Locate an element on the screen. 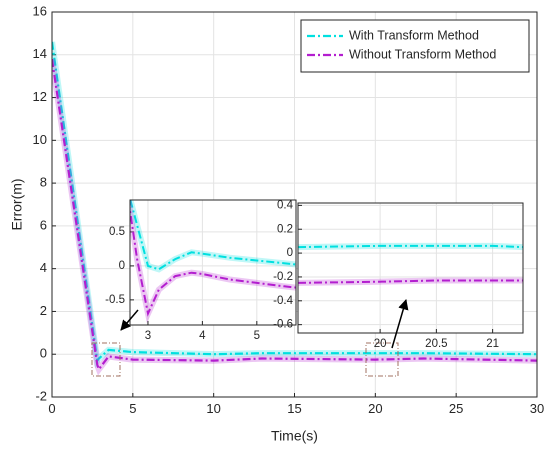 Image resolution: width=550 pixels, height=453 pixels. x-tick-label: 3 is located at coordinates (148, 336).